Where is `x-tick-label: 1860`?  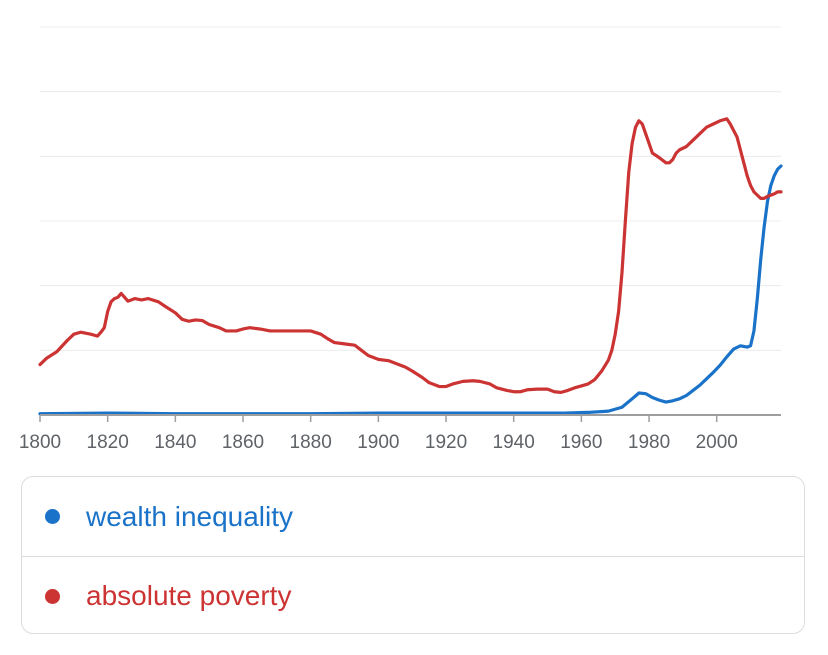
x-tick-label: 1860 is located at coordinates (243, 442).